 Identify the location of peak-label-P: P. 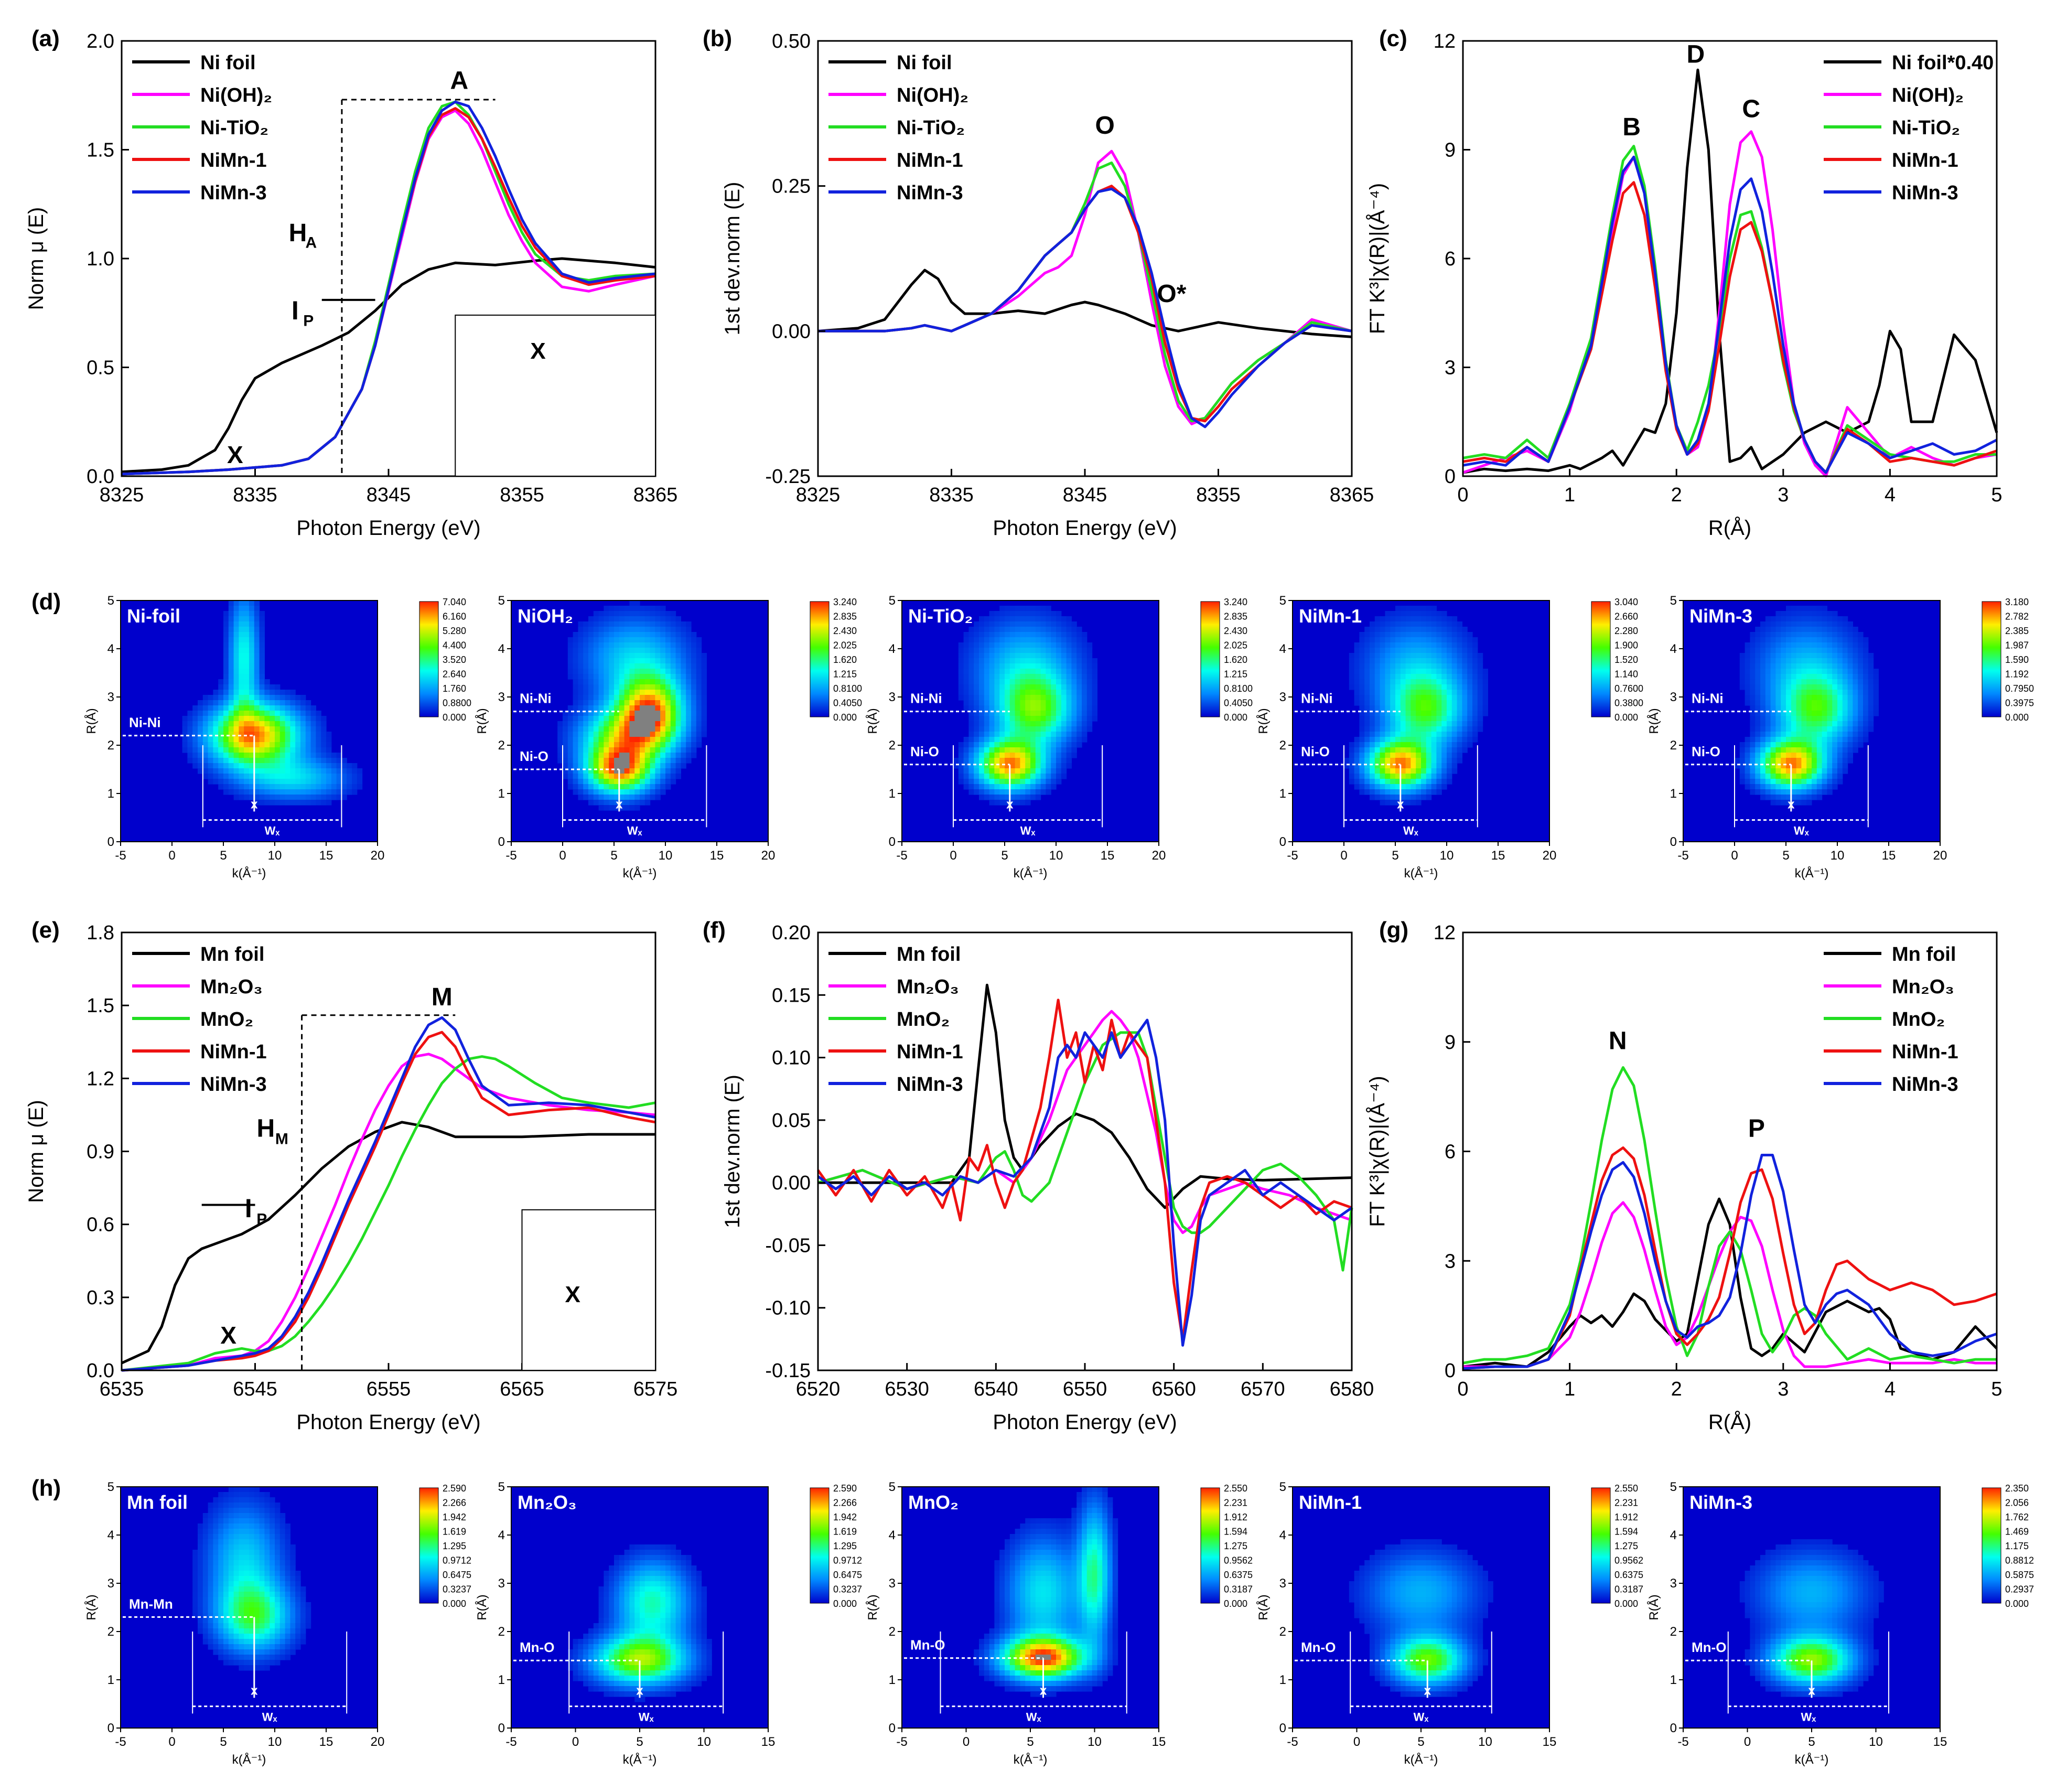
(1756, 1129).